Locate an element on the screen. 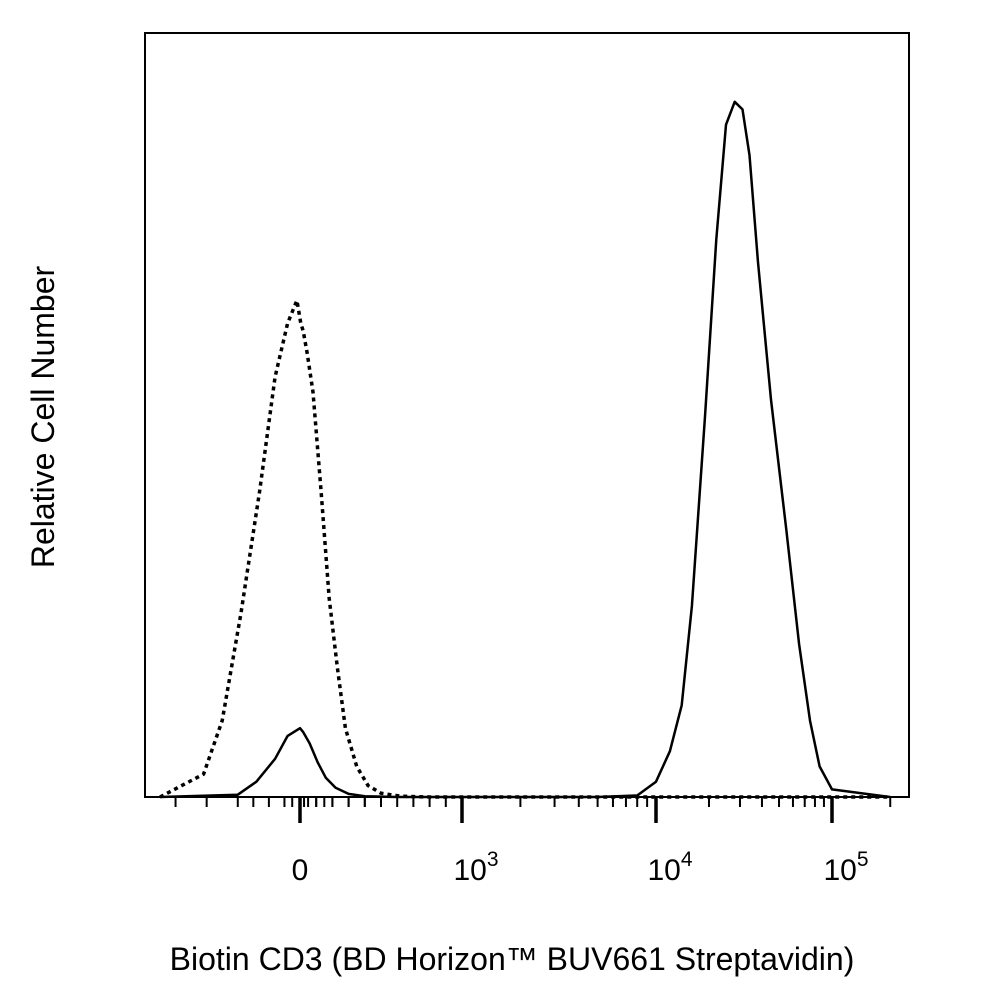 The height and width of the screenshot is (1004, 1004). x-minor-ticks is located at coordinates (533, 802).